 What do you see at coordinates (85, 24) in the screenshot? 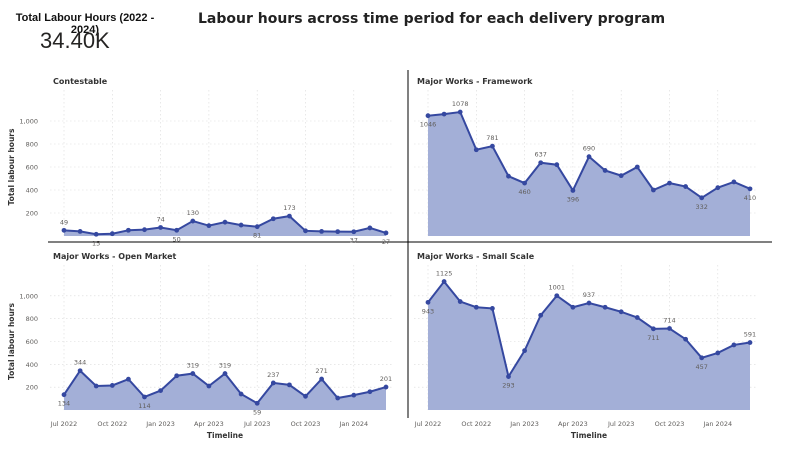
I see `kpi-label: Total Labour Hours (2022 - 2024)` at bounding box center [85, 24].